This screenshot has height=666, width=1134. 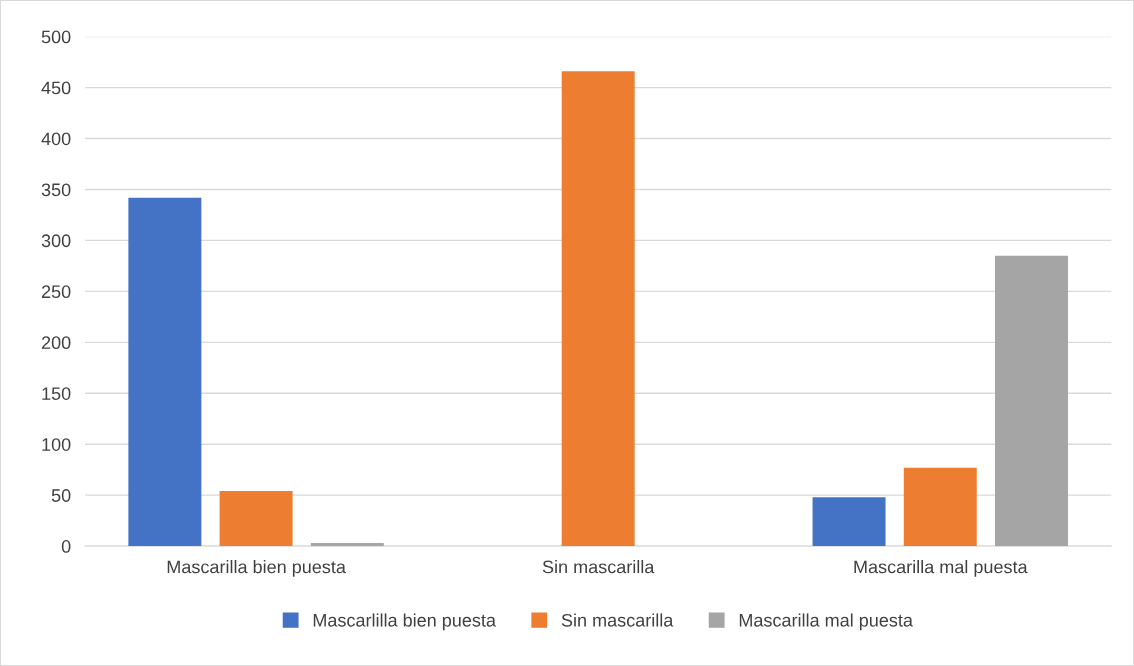 What do you see at coordinates (56, 241) in the screenshot?
I see `y-tick-label: 300` at bounding box center [56, 241].